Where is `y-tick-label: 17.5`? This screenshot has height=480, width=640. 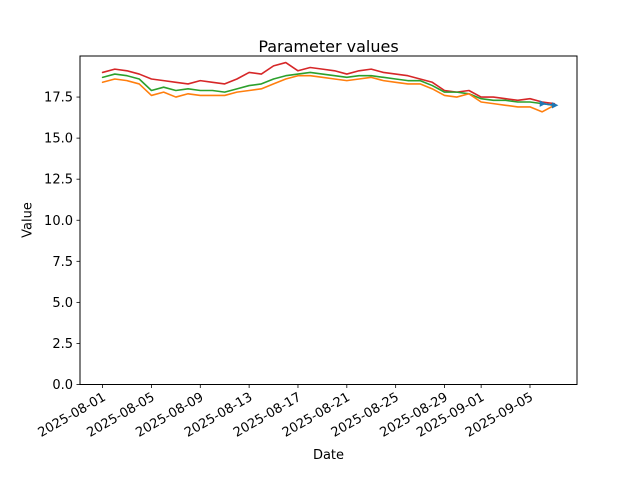
y-tick-label: 17.5 is located at coordinates (58, 98).